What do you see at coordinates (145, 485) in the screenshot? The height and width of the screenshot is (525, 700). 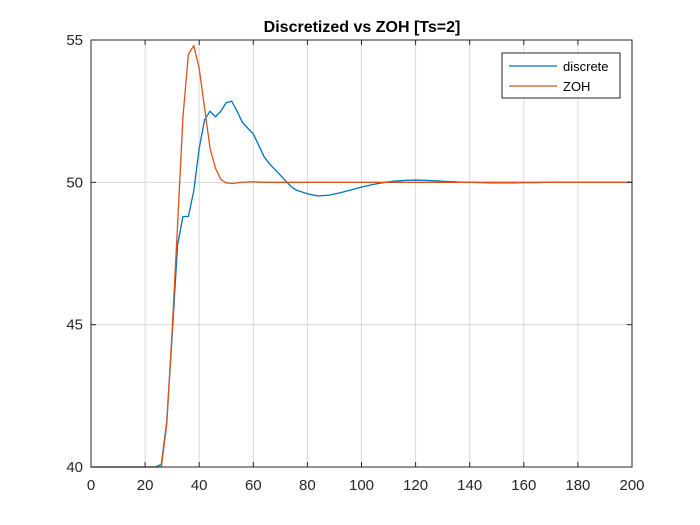 I see `x-tick-label: 20` at bounding box center [145, 485].